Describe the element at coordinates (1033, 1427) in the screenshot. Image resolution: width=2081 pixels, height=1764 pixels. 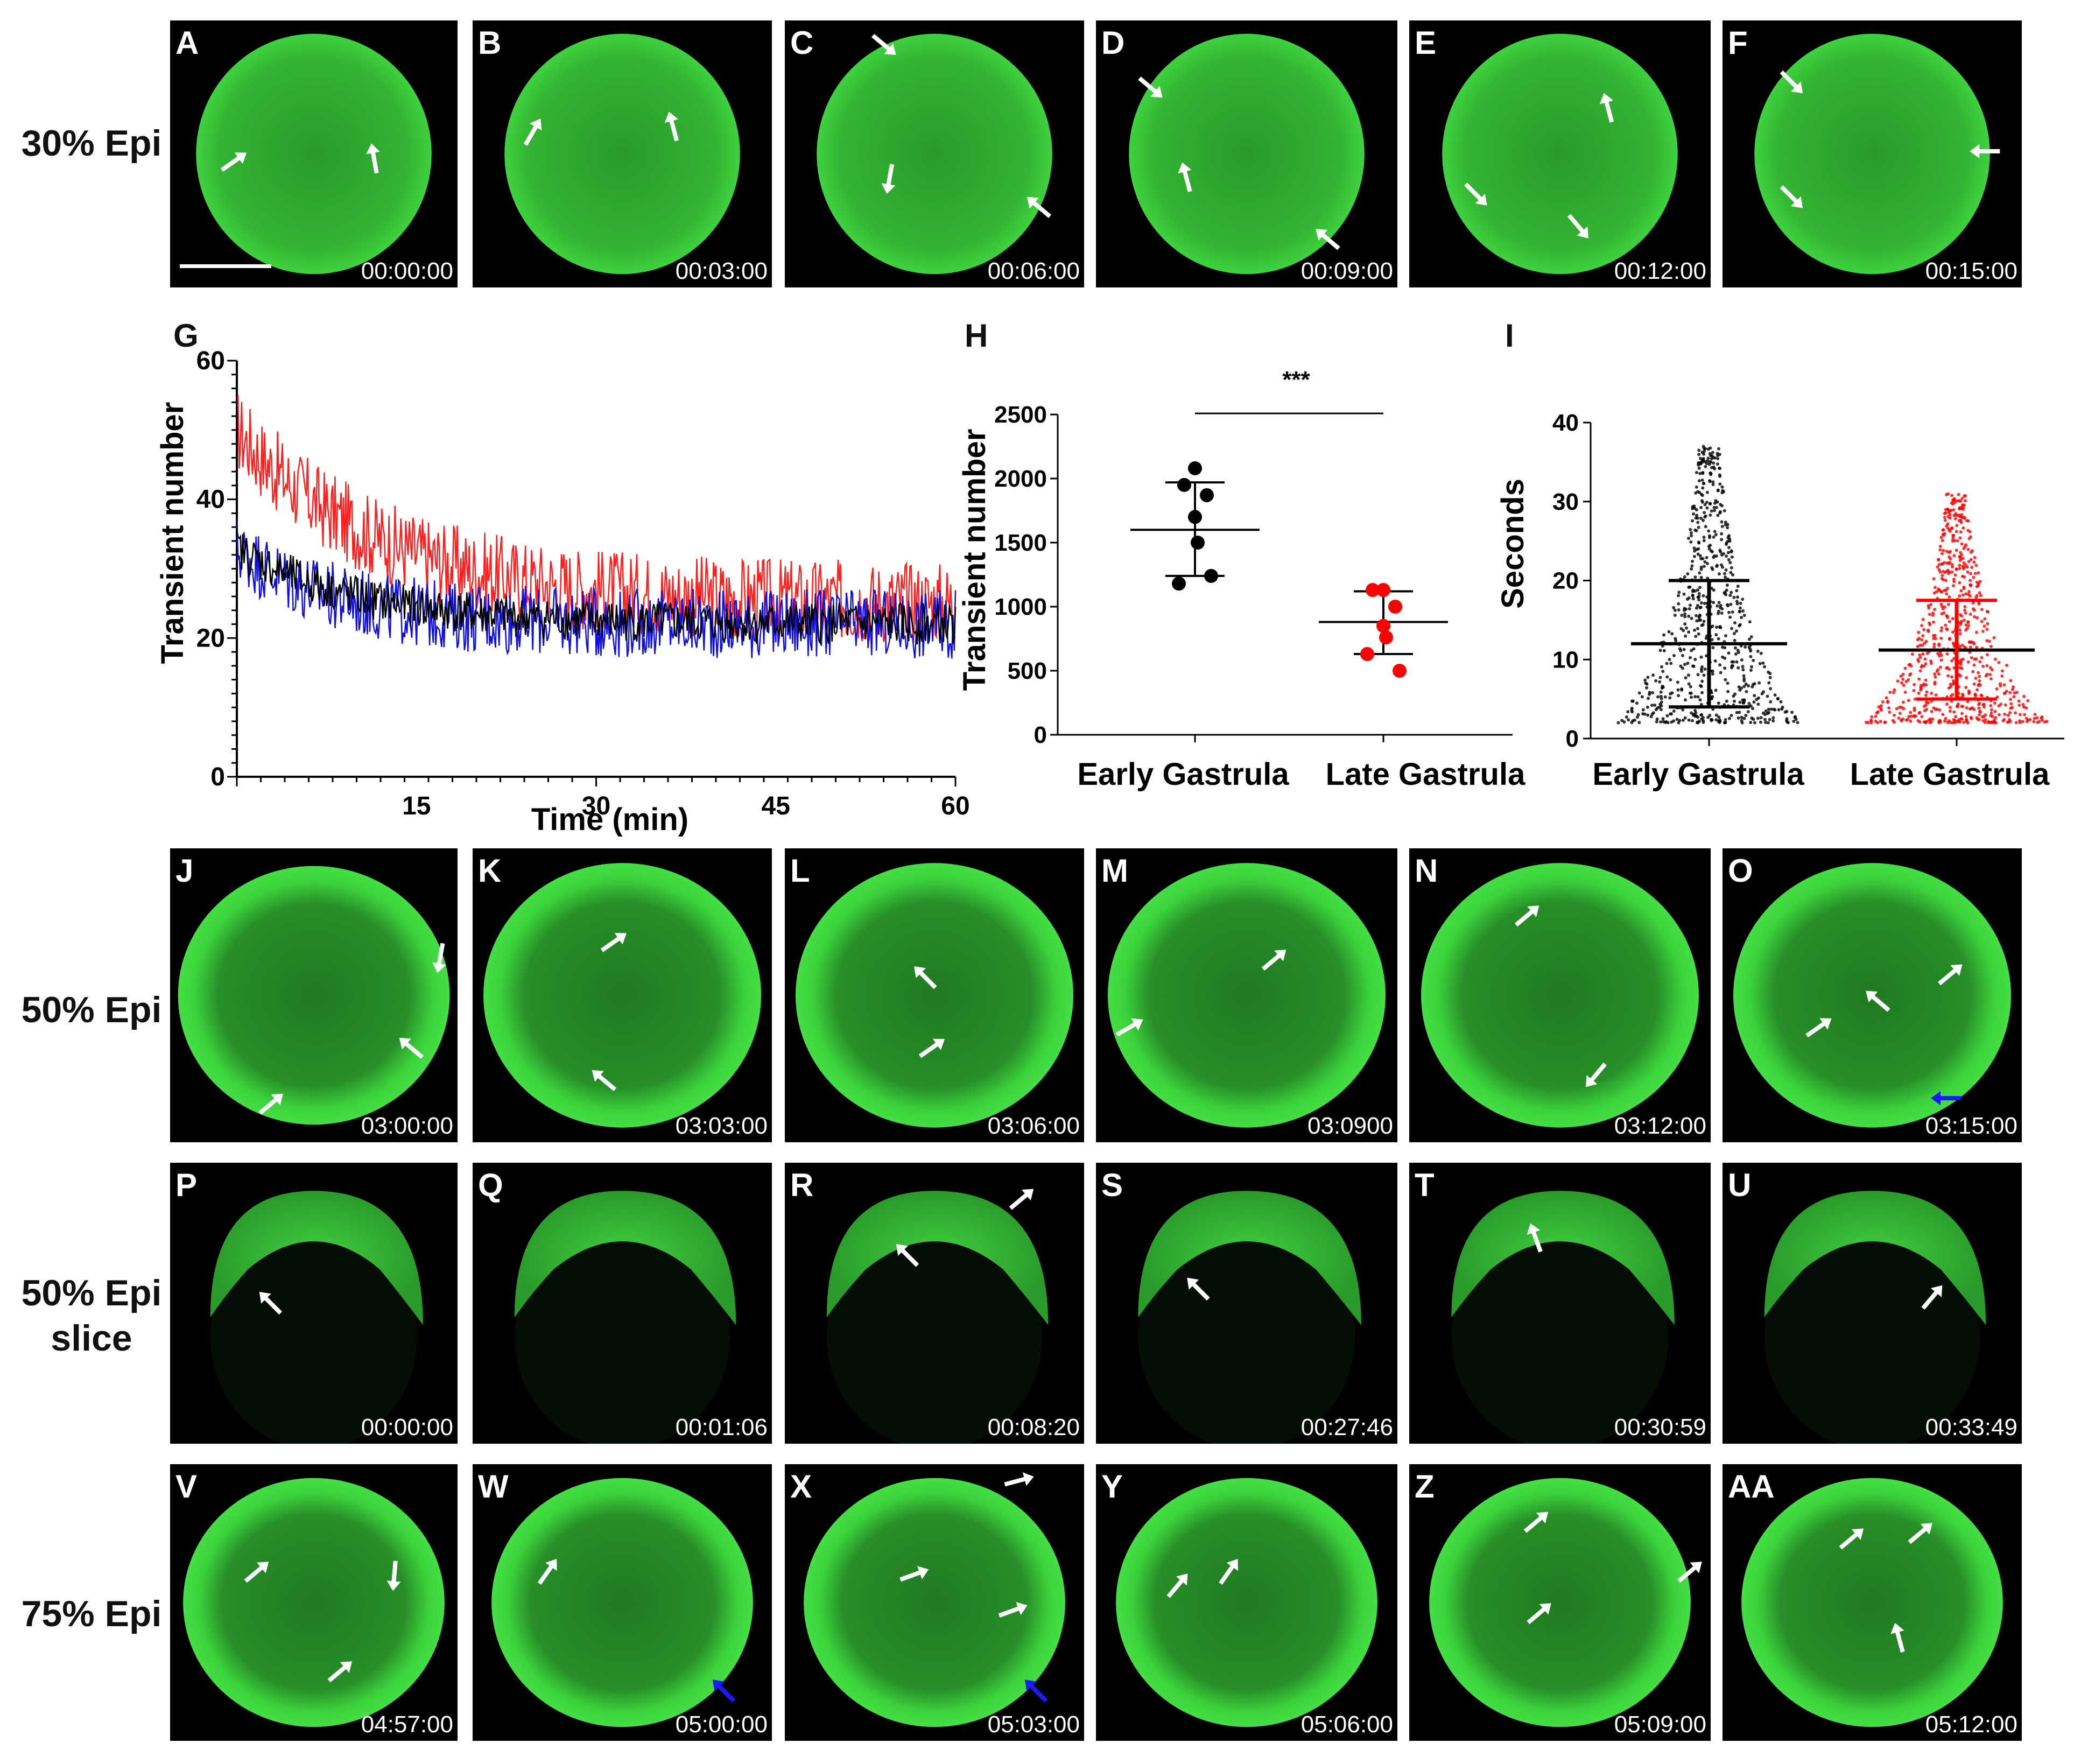
I see `timestamp: 00:08:20` at that location.